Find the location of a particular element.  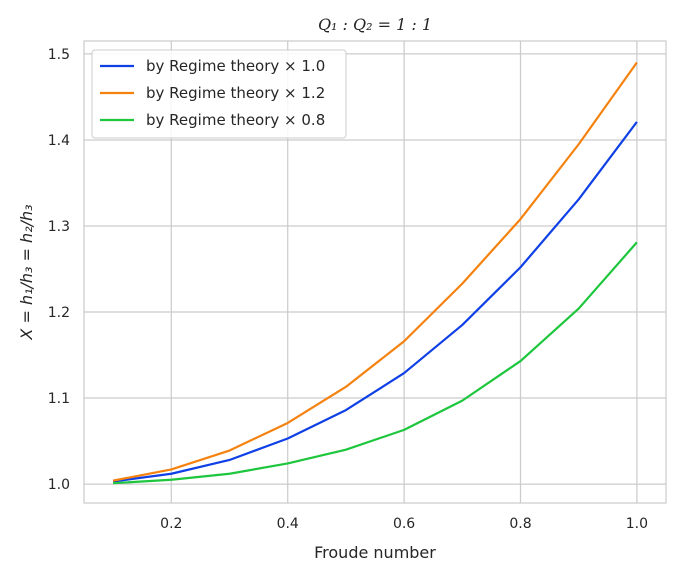

x-axis-label: Froude number is located at coordinates (375, 552).